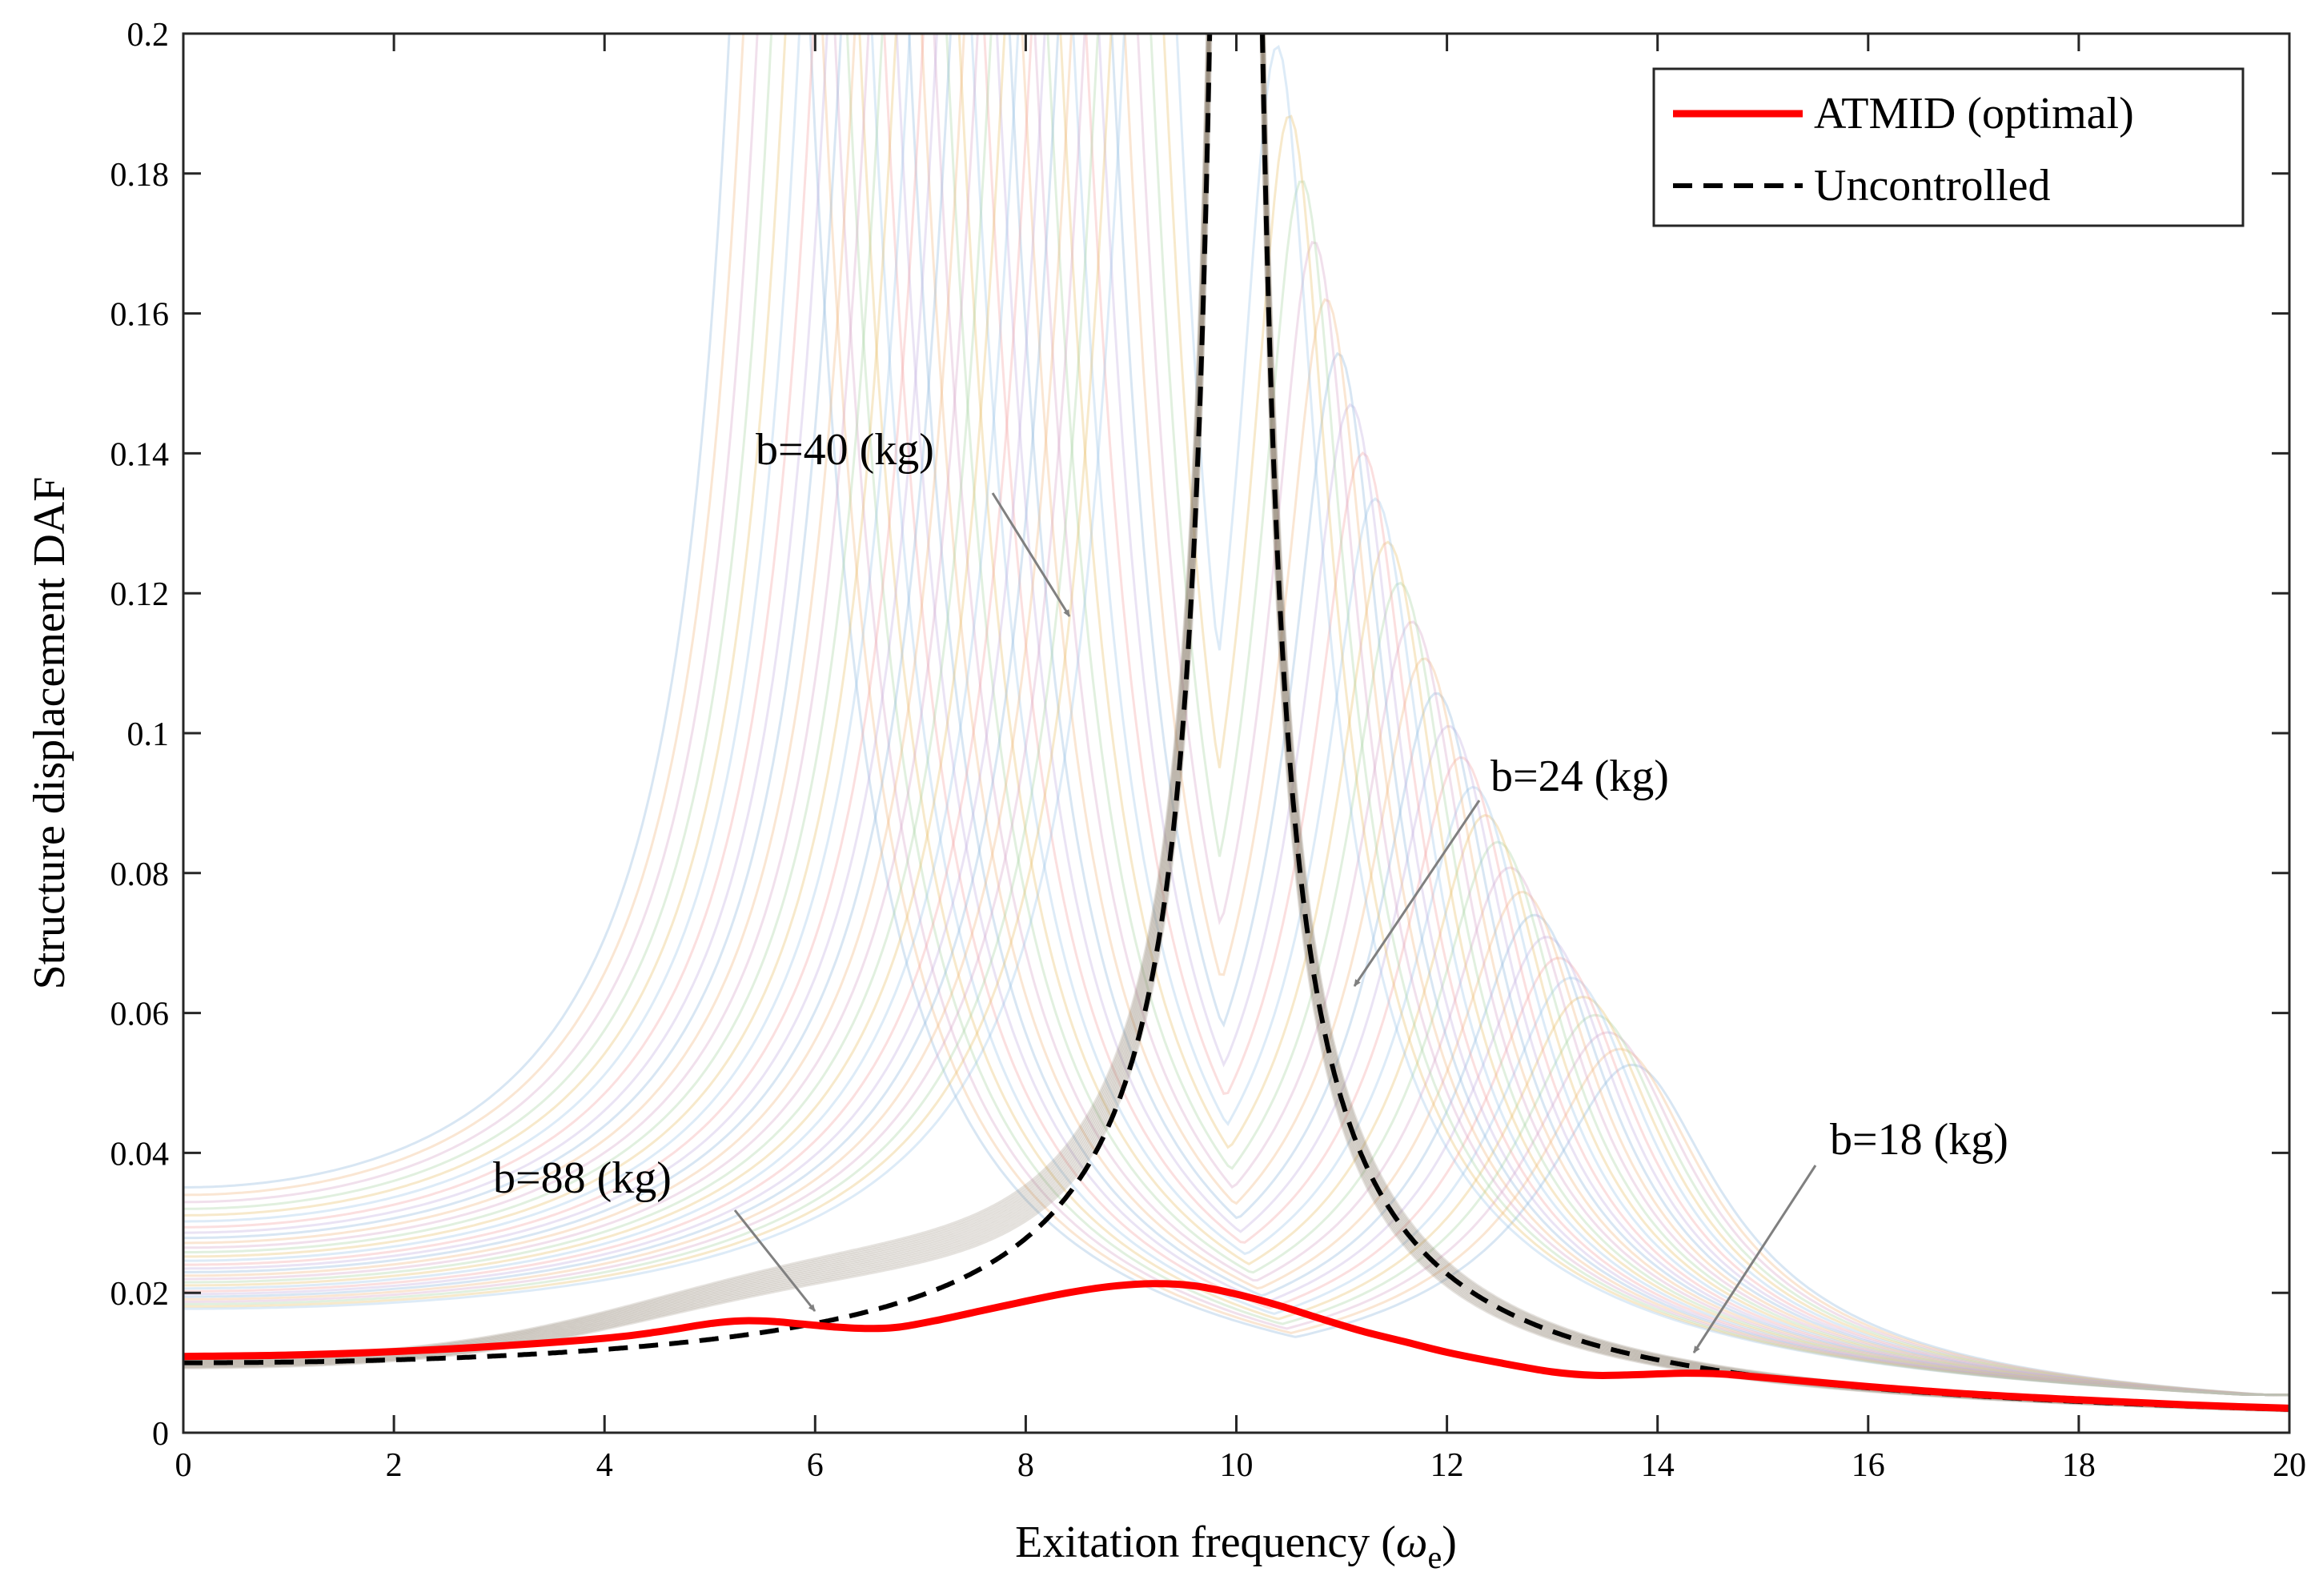 This screenshot has width=2323, height=1596. What do you see at coordinates (49, 733) in the screenshot?
I see `y-axis-label: Structure displacement DAF` at bounding box center [49, 733].